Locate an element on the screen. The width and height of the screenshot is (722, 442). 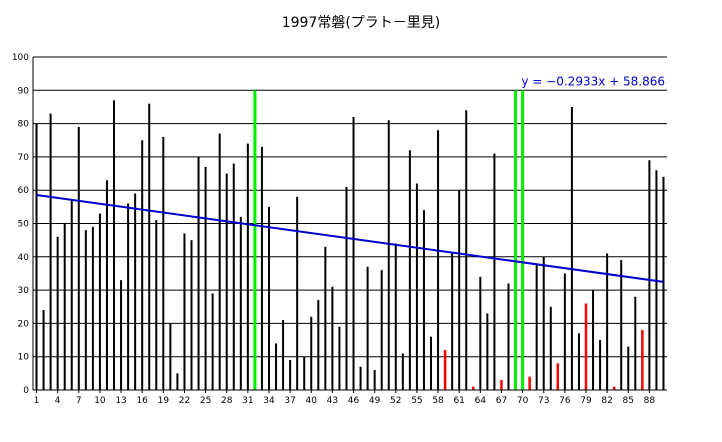
y-tick-label: 80 is located at coordinates (24, 125).